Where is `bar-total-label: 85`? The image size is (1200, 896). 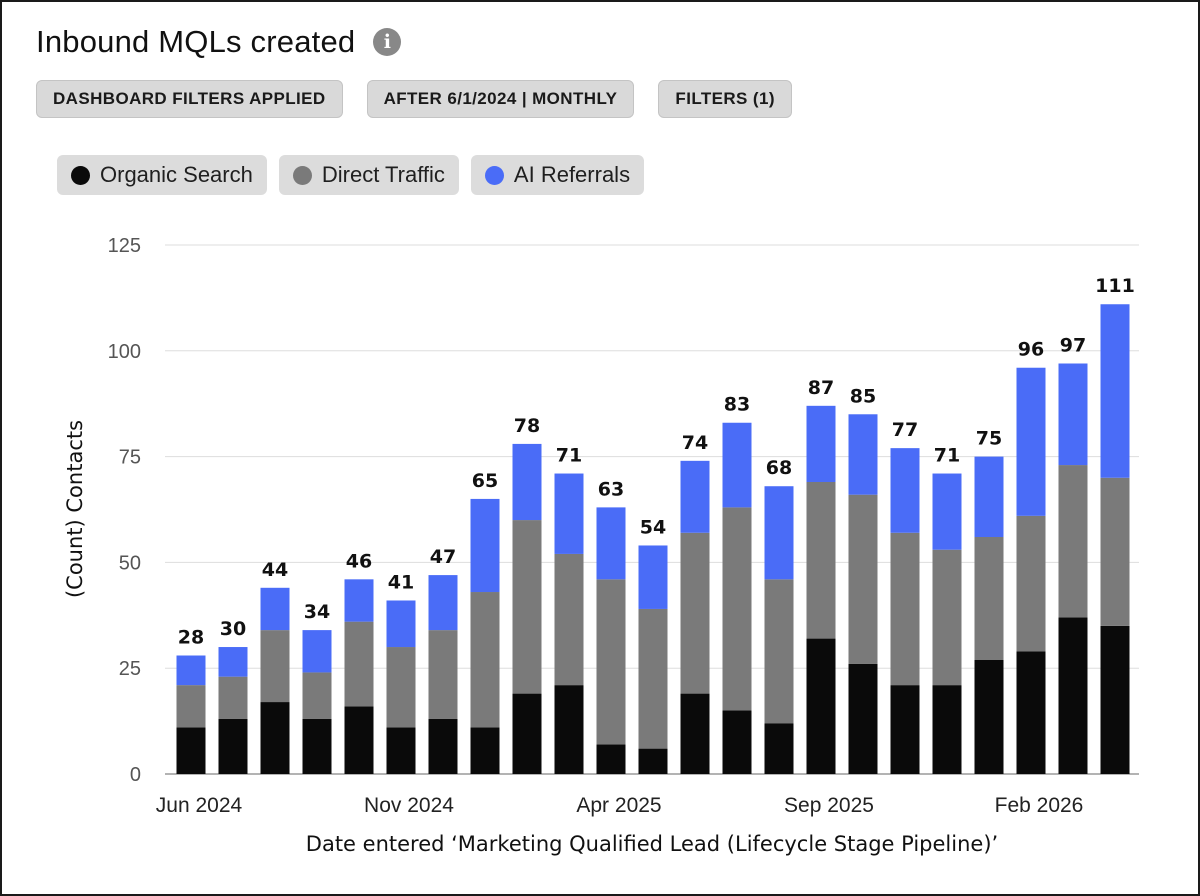
bar-total-label: 85 is located at coordinates (863, 396).